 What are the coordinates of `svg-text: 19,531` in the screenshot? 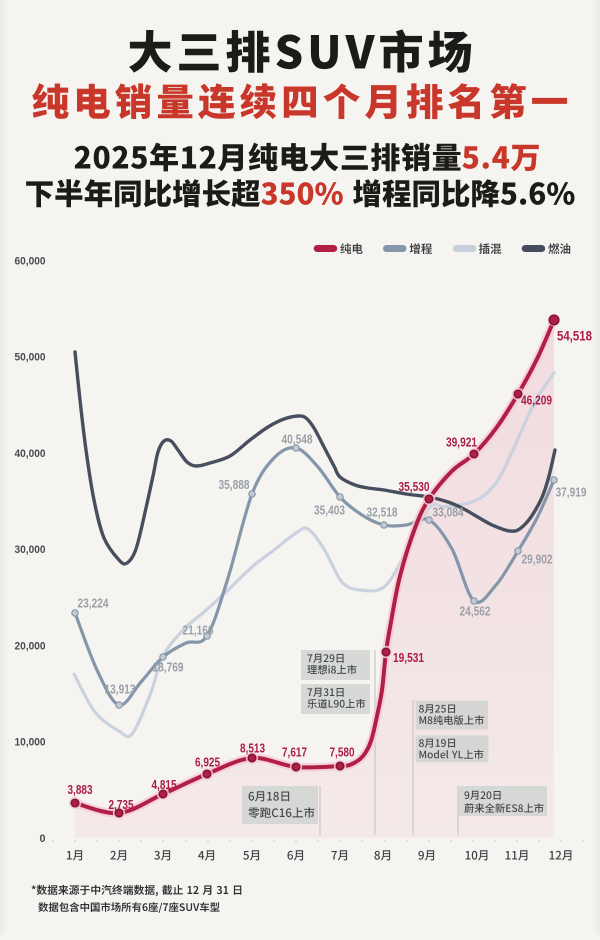 It's located at (408, 658).